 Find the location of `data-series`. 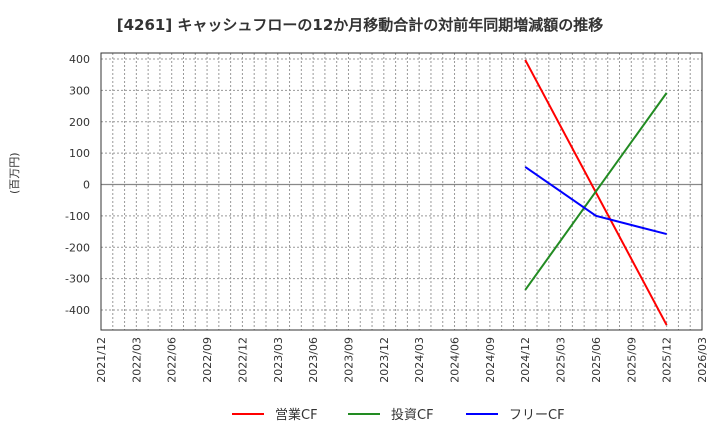

data-series is located at coordinates (596, 192).